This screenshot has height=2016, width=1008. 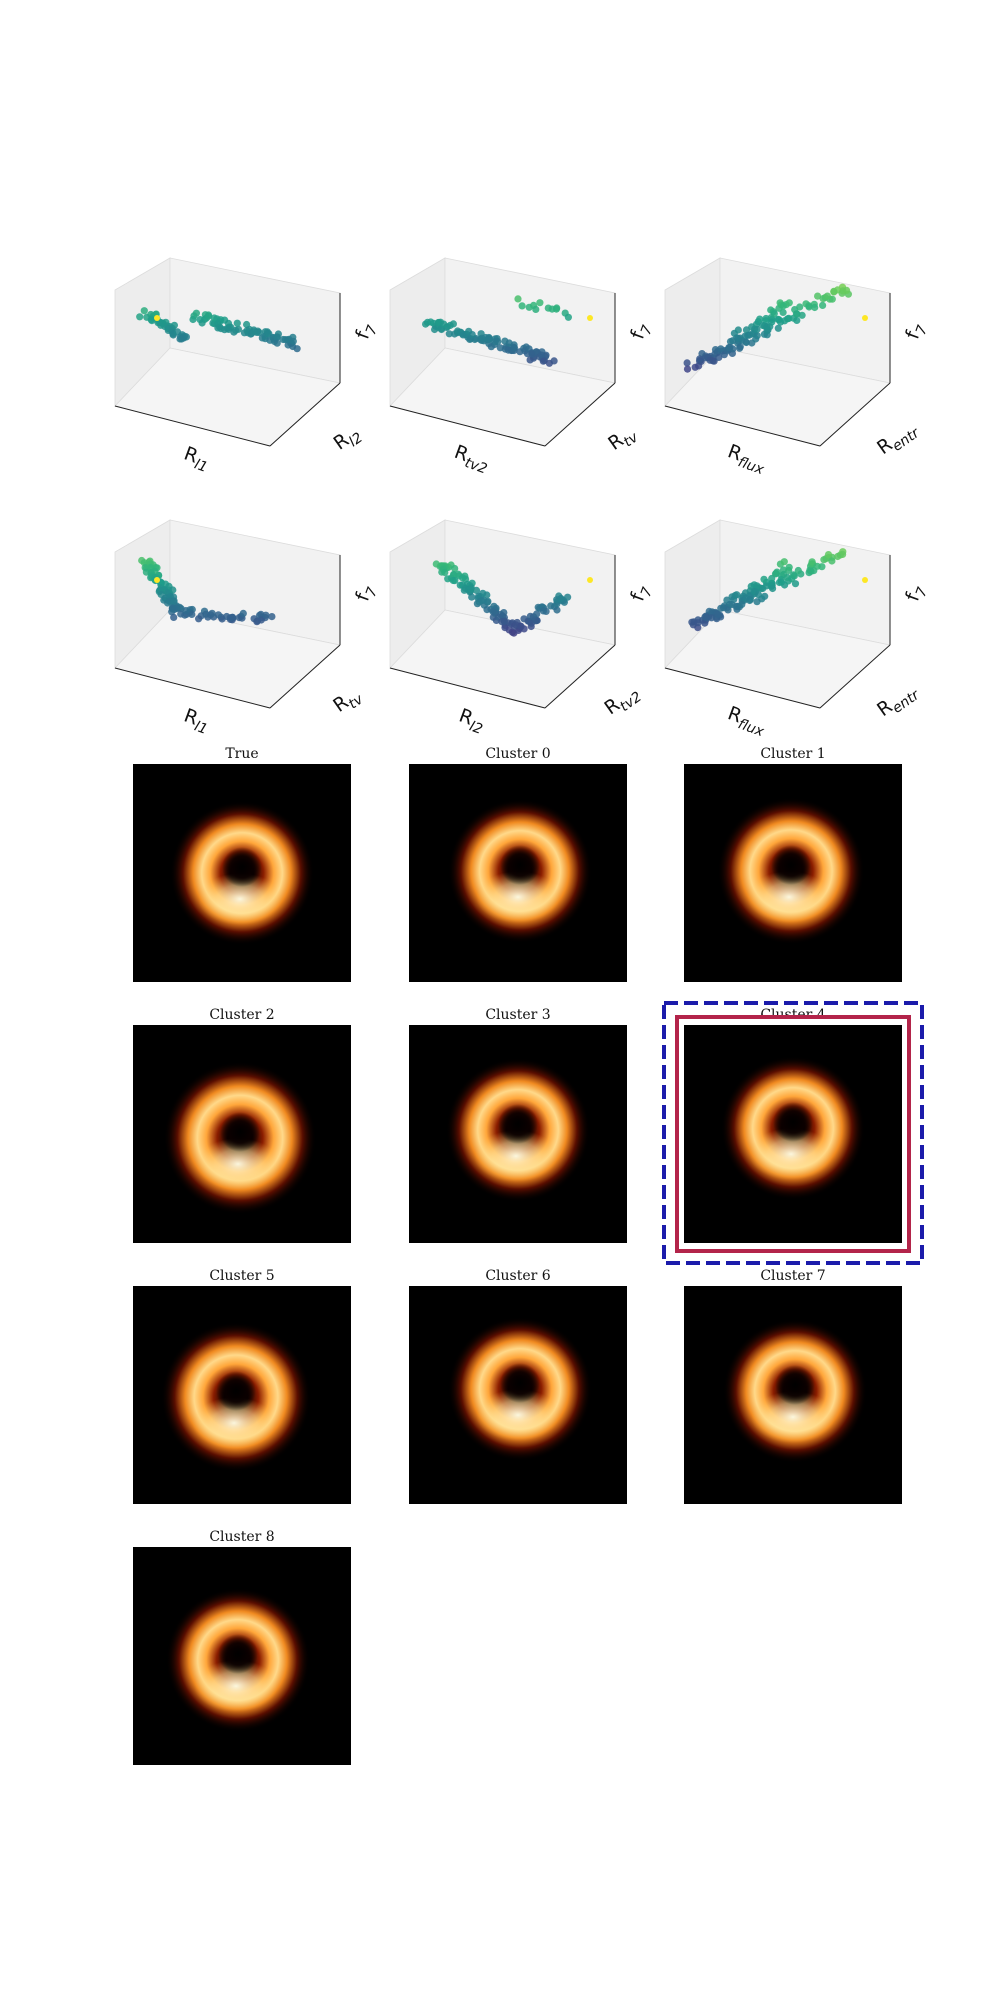 I want to click on x-axis-label: Rtv2, so click(x=471, y=459).